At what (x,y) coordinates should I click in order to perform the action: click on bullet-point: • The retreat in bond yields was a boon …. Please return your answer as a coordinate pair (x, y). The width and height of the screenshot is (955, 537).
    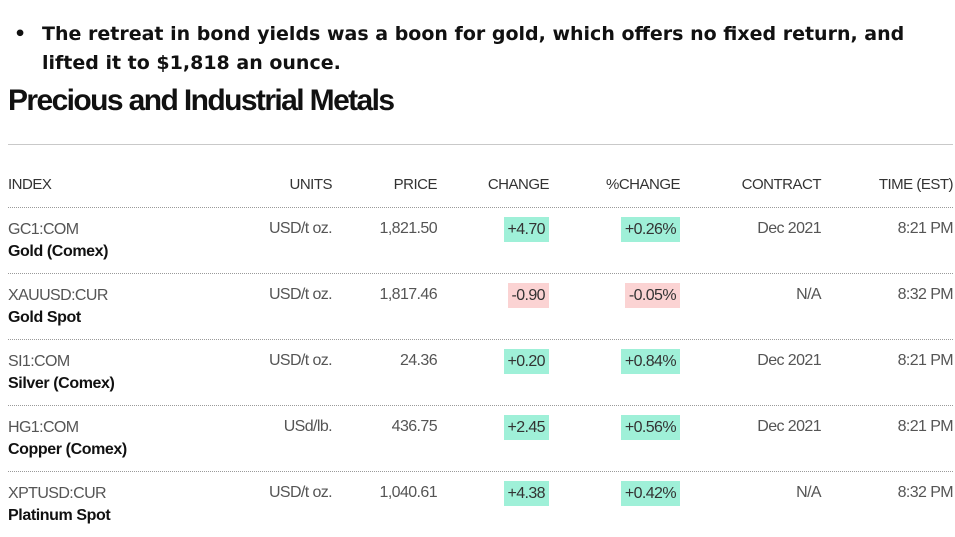
    Looking at the image, I should click on (479, 49).